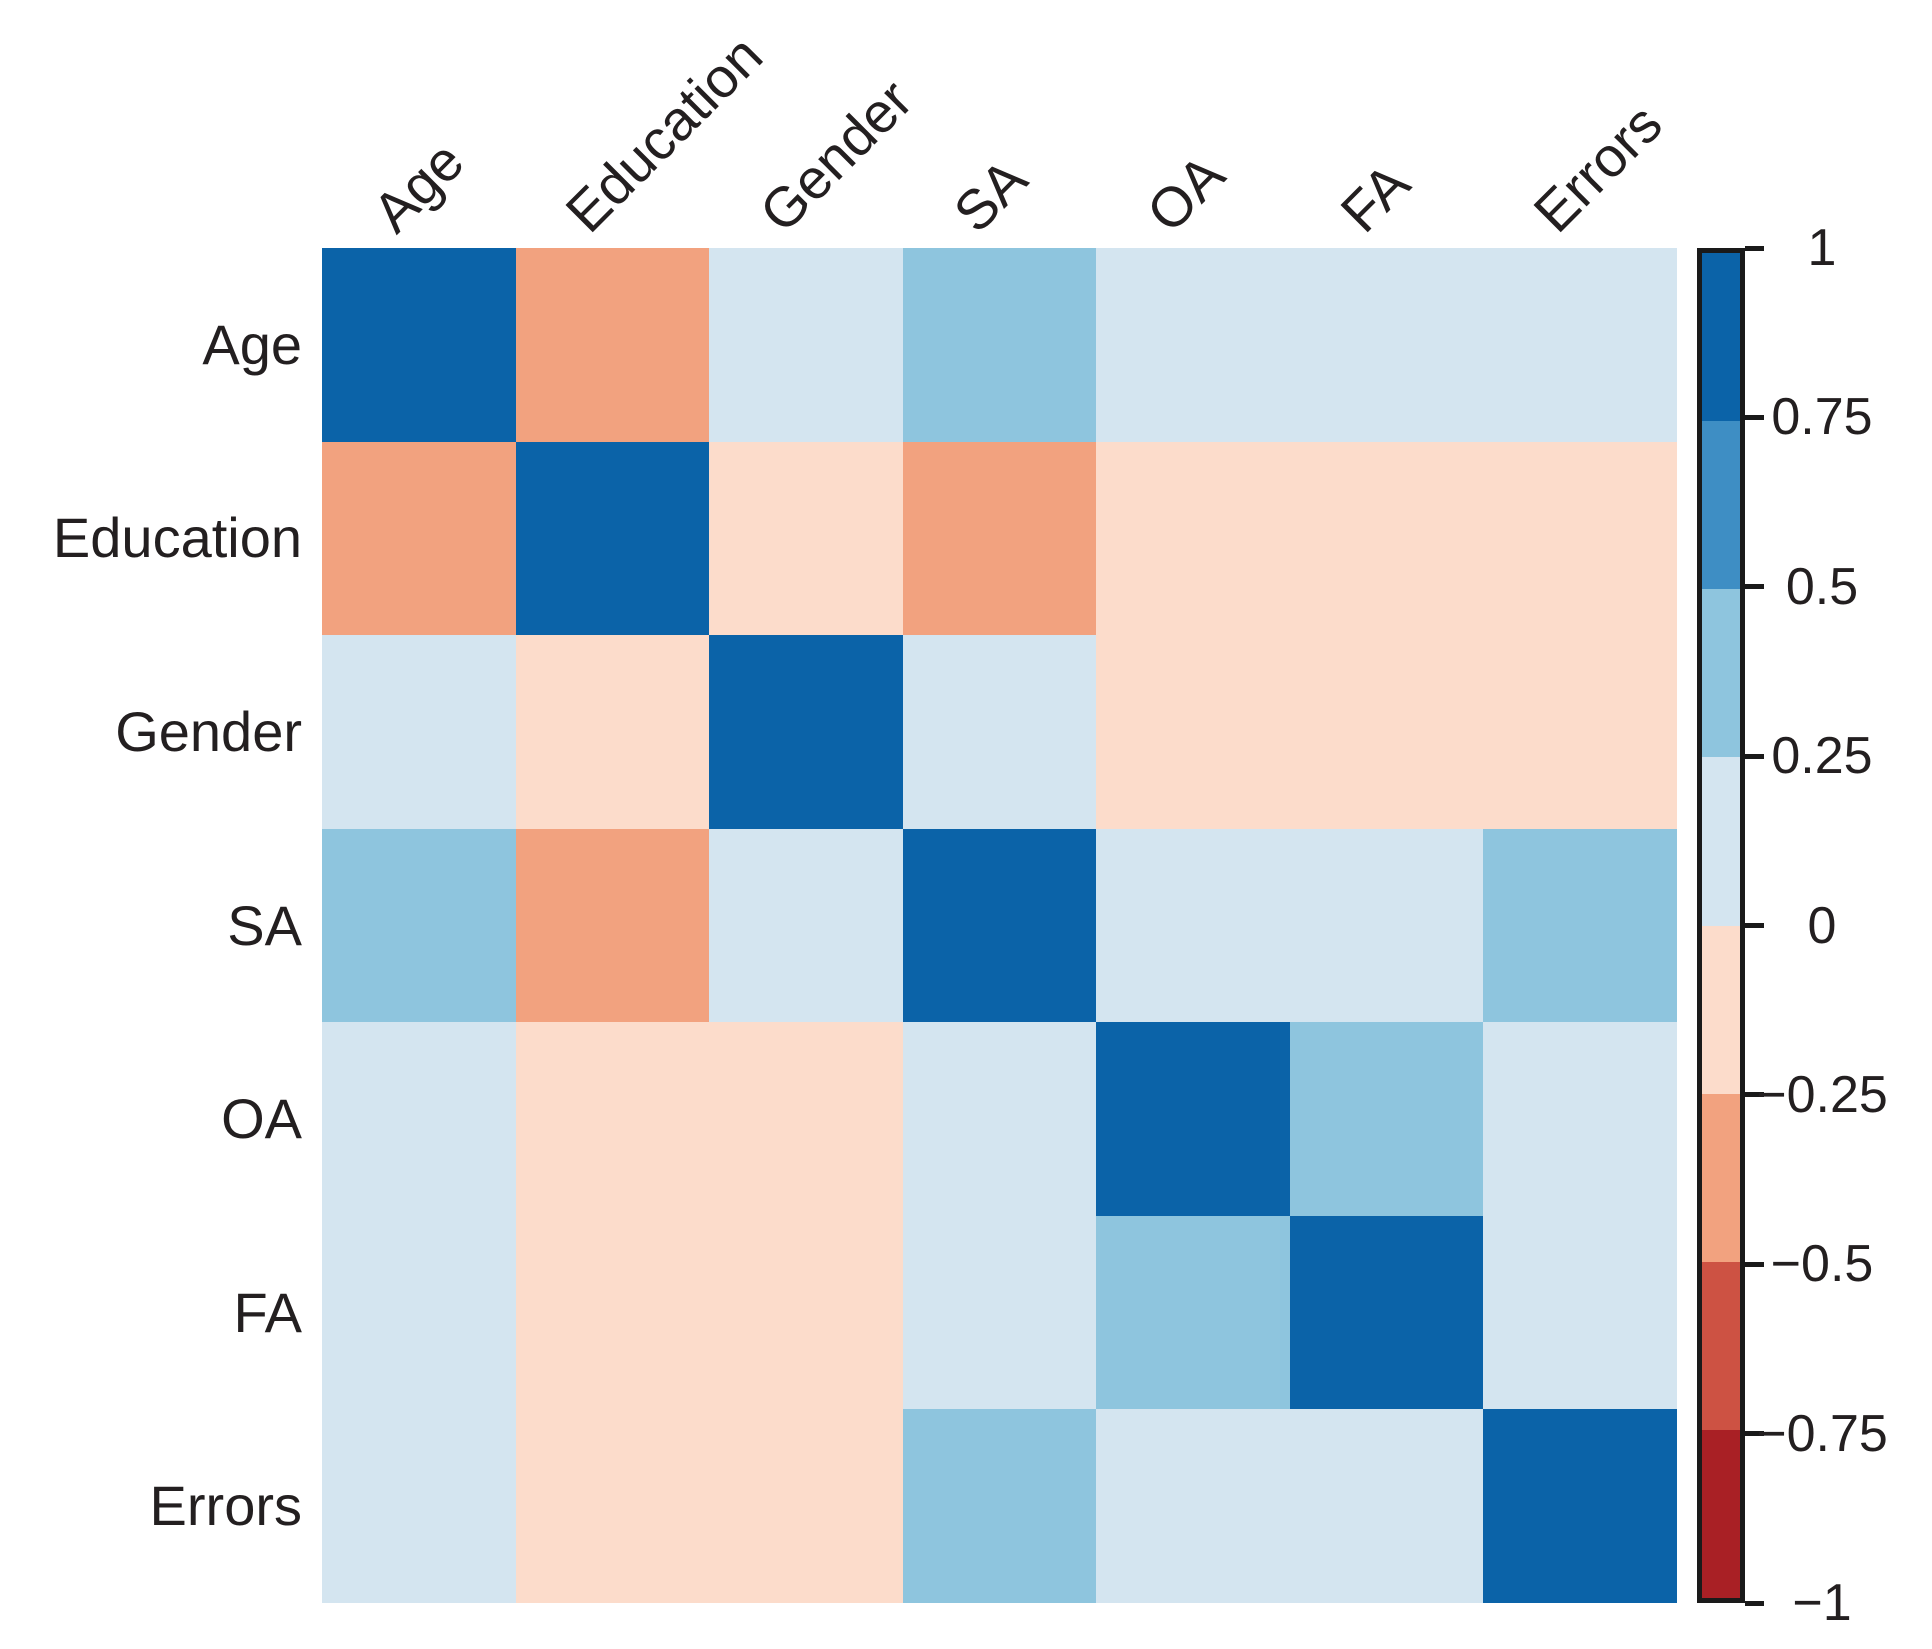 This screenshot has width=1932, height=1649. What do you see at coordinates (1721, 1345) in the screenshot?
I see `colorbar-segment--0.75-to--0.5` at bounding box center [1721, 1345].